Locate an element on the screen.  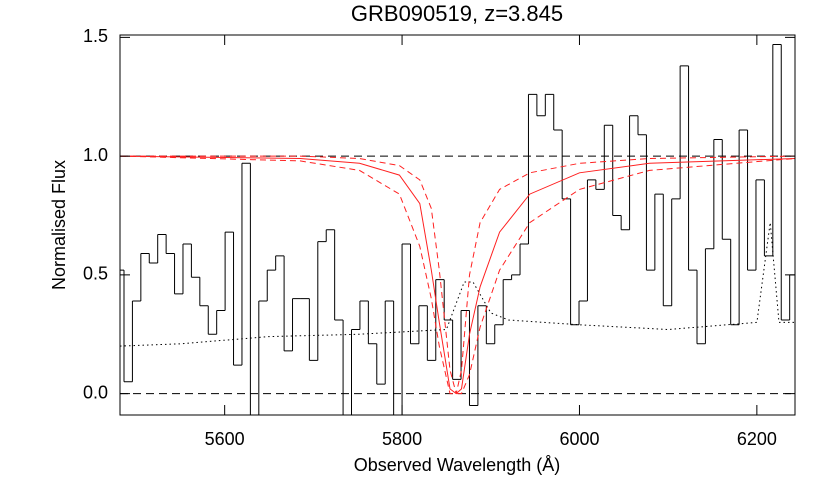
y-axis-label: Normalised Flux is located at coordinates (59, 225).